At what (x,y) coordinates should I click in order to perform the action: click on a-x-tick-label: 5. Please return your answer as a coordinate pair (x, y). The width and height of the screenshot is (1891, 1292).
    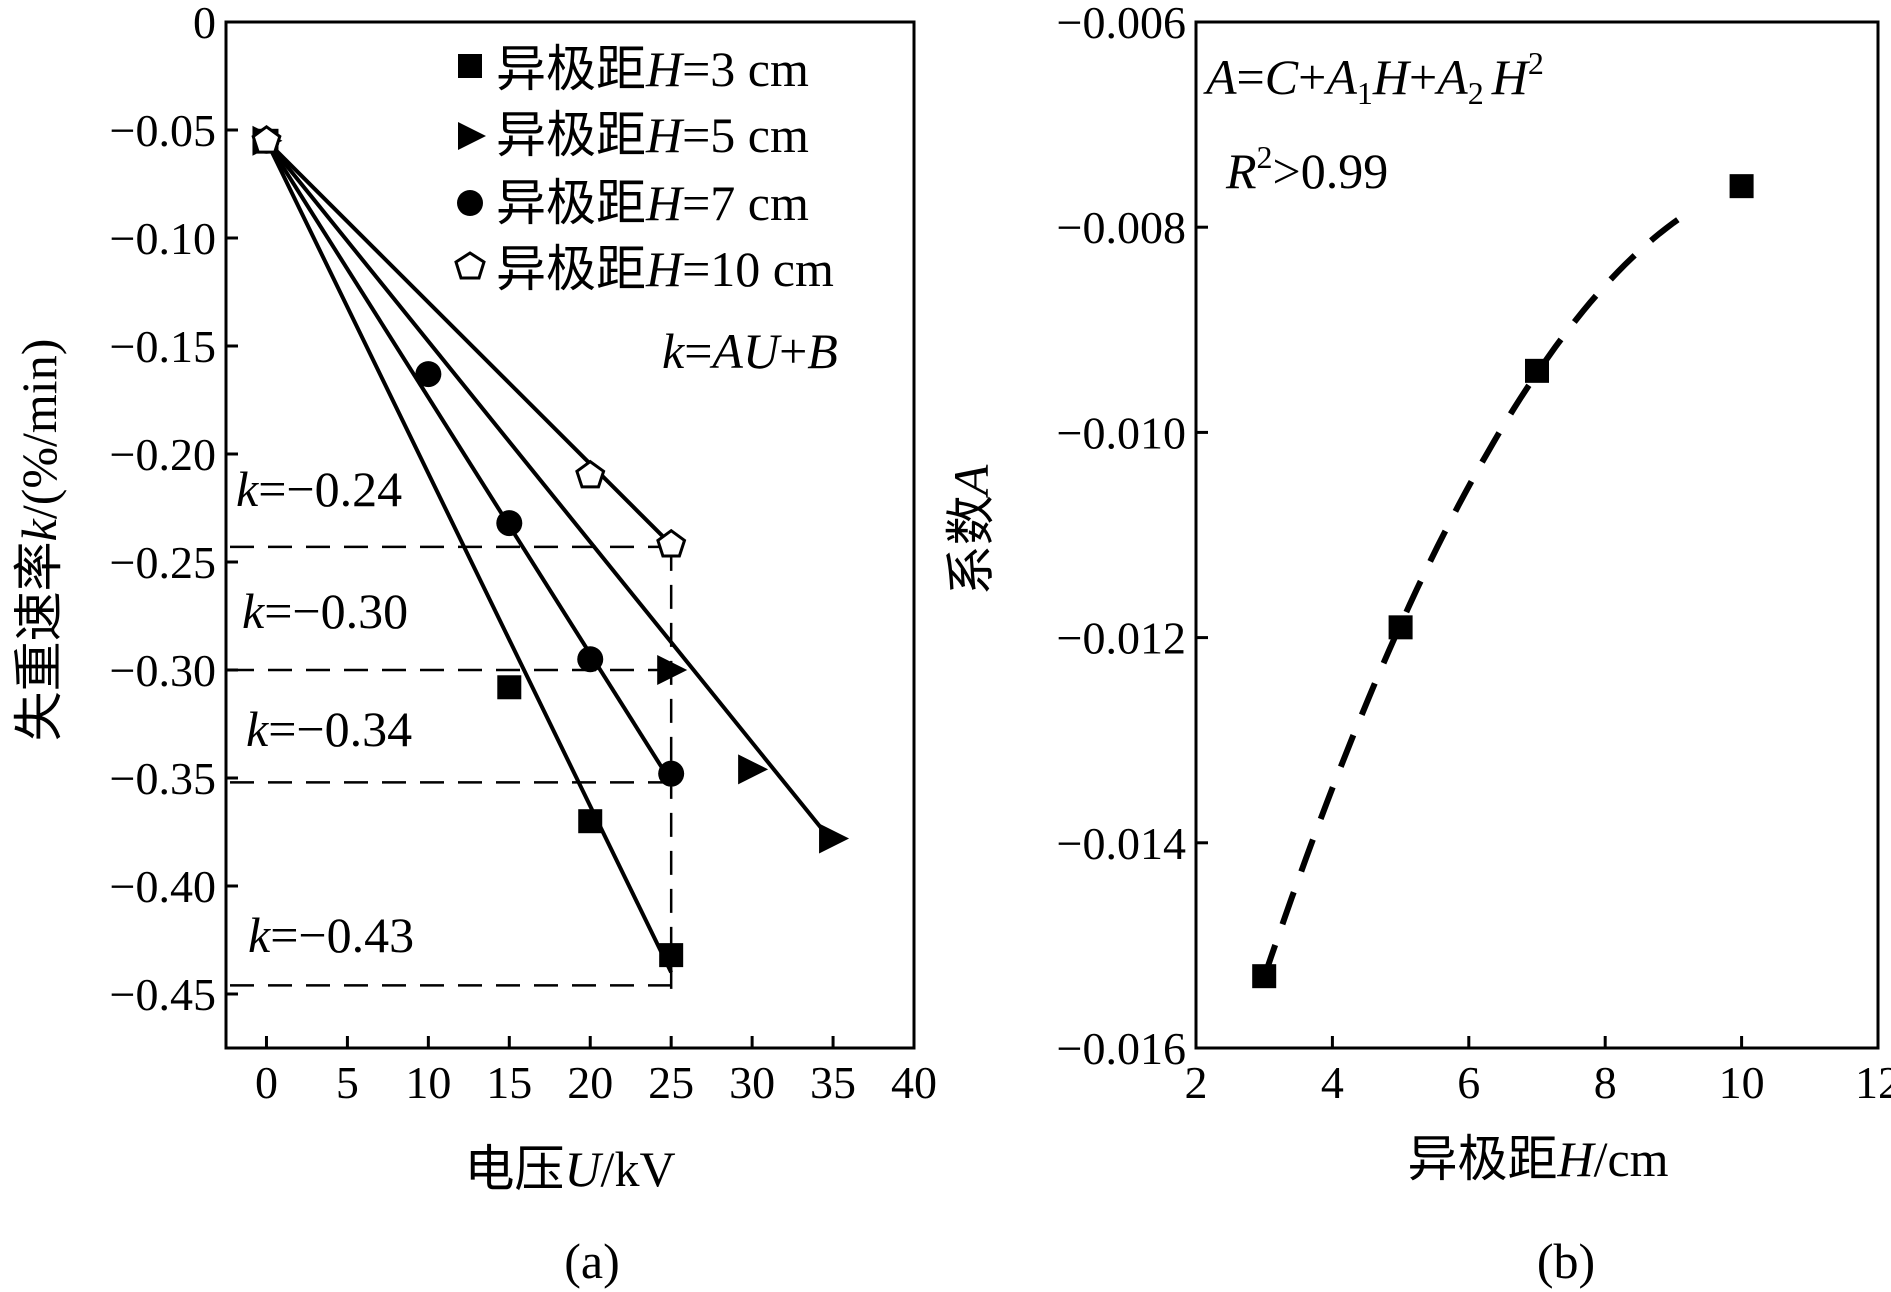
    Looking at the image, I should click on (347, 1082).